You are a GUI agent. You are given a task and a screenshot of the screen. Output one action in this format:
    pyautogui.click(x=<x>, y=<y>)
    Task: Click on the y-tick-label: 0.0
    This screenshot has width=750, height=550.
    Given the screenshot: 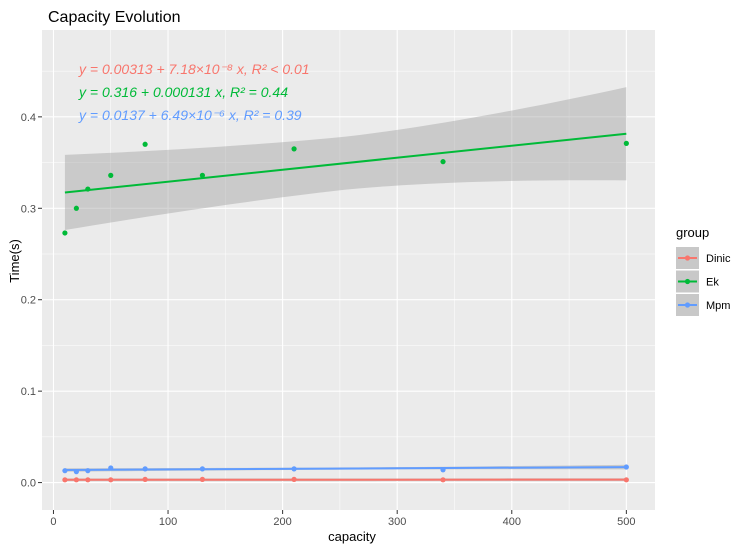 What is the action you would take?
    pyautogui.click(x=28, y=484)
    